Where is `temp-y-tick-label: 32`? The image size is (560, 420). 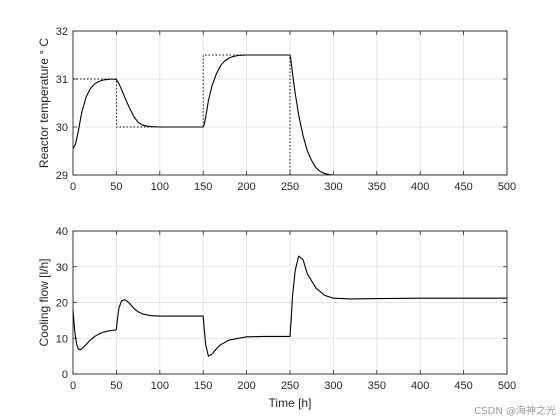 temp-y-tick-label: 32 is located at coordinates (62, 32).